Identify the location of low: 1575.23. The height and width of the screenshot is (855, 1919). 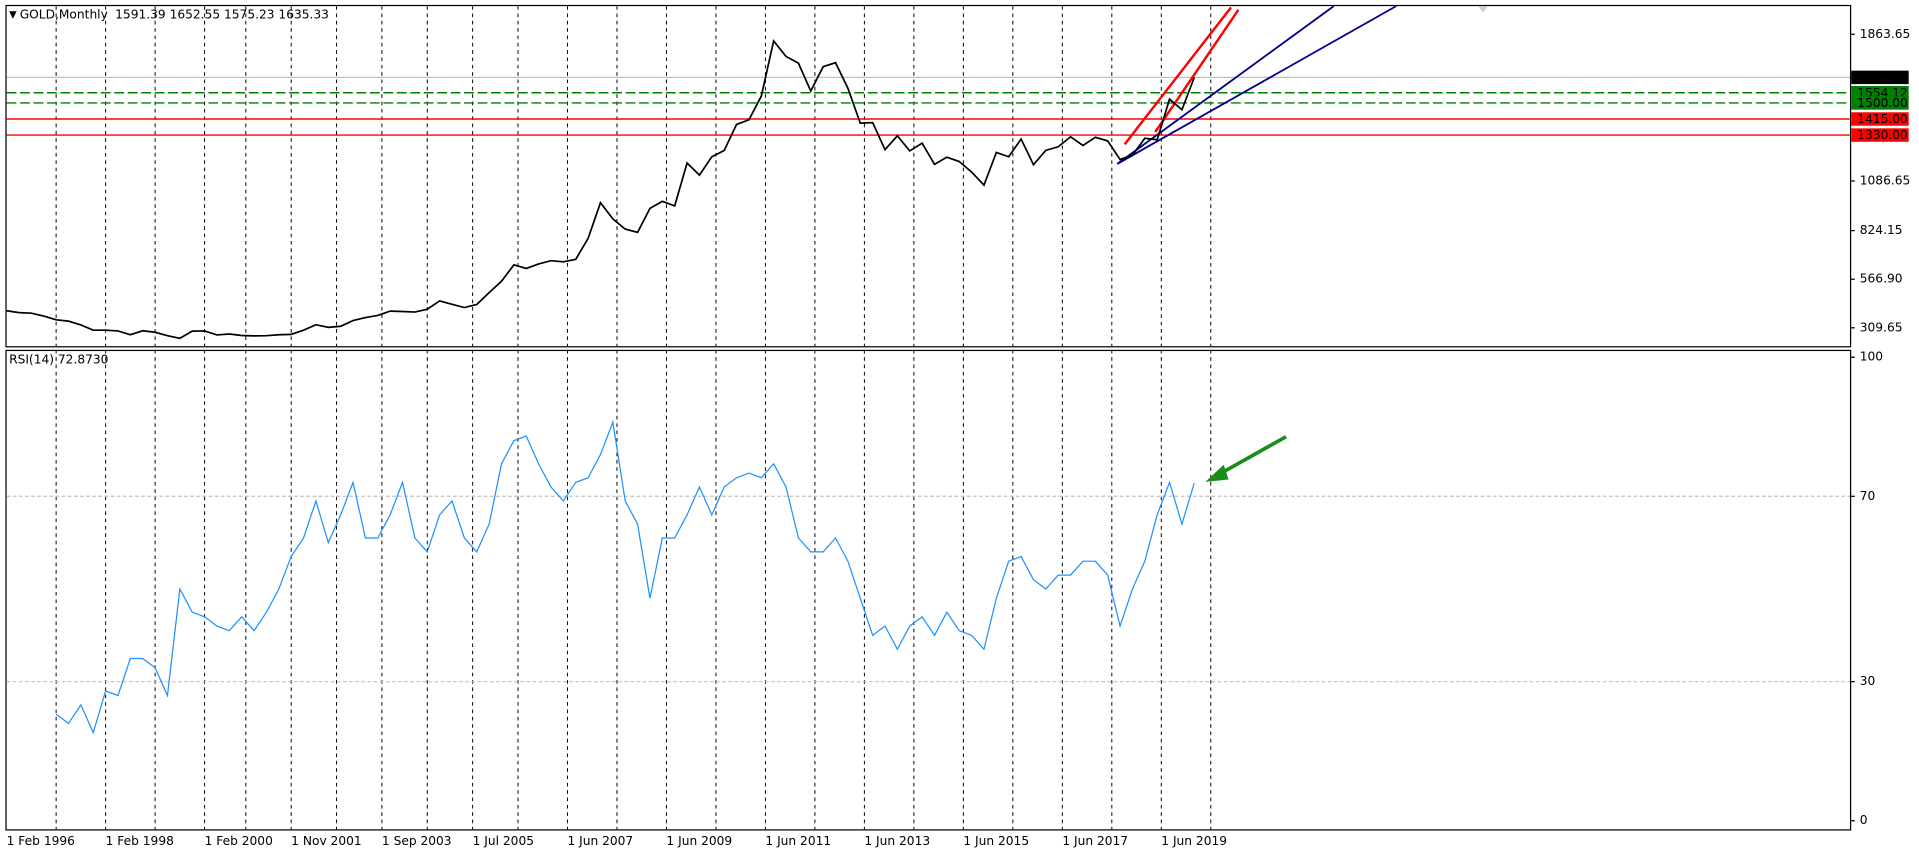
(249, 14).